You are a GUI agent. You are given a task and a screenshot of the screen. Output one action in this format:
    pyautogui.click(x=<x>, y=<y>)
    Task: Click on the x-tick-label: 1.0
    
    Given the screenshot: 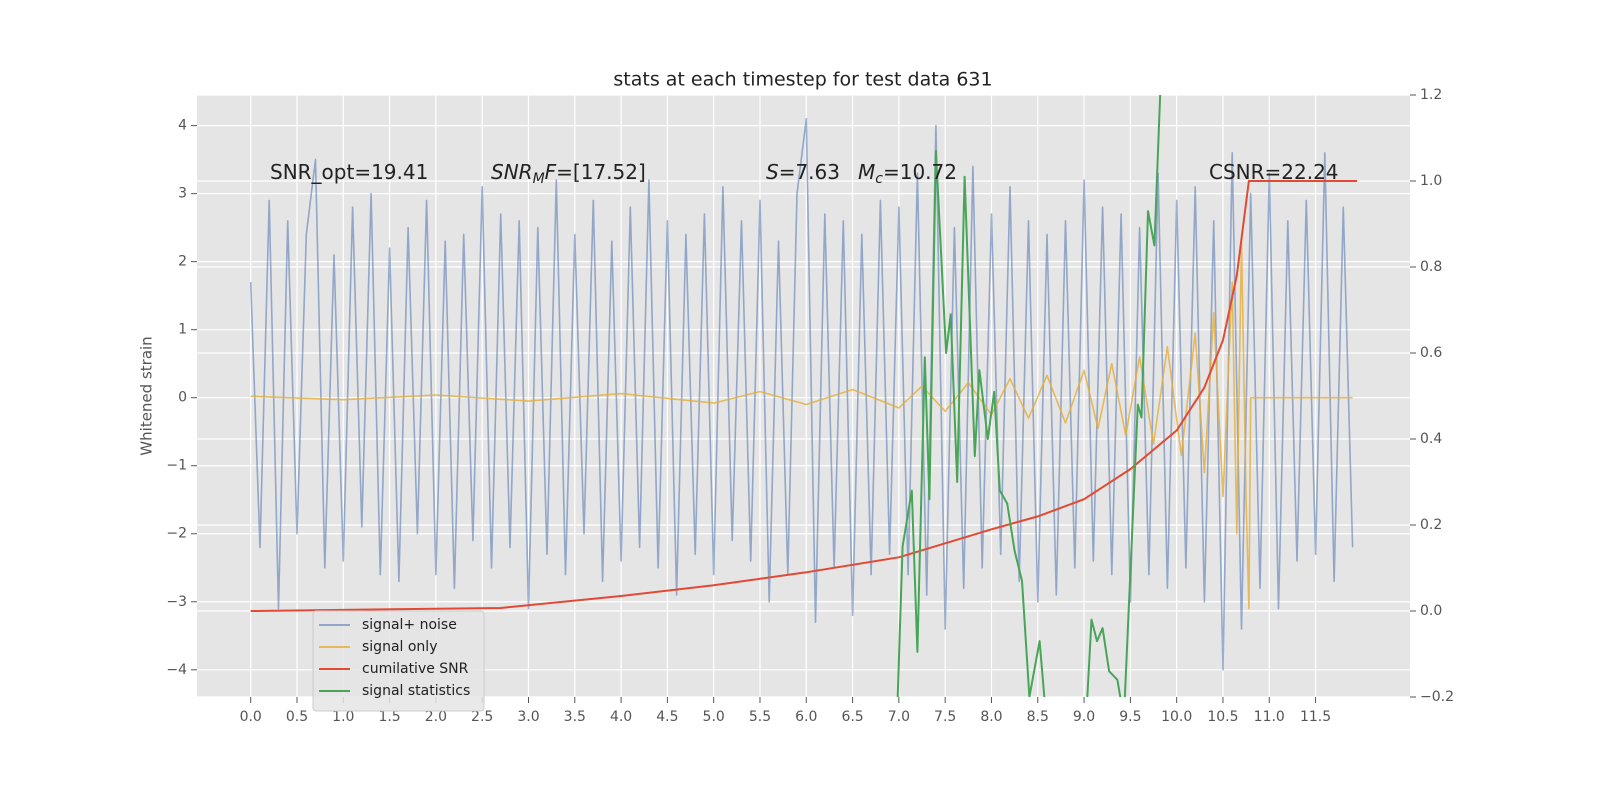 What is the action you would take?
    pyautogui.click(x=343, y=717)
    